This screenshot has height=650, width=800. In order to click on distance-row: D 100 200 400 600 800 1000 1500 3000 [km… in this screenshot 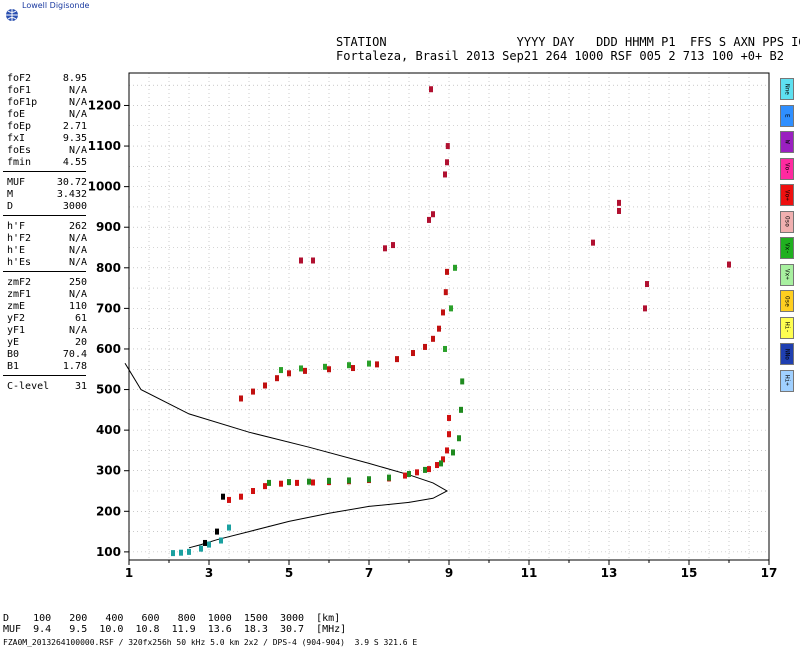, I will do `click(172, 618)`.